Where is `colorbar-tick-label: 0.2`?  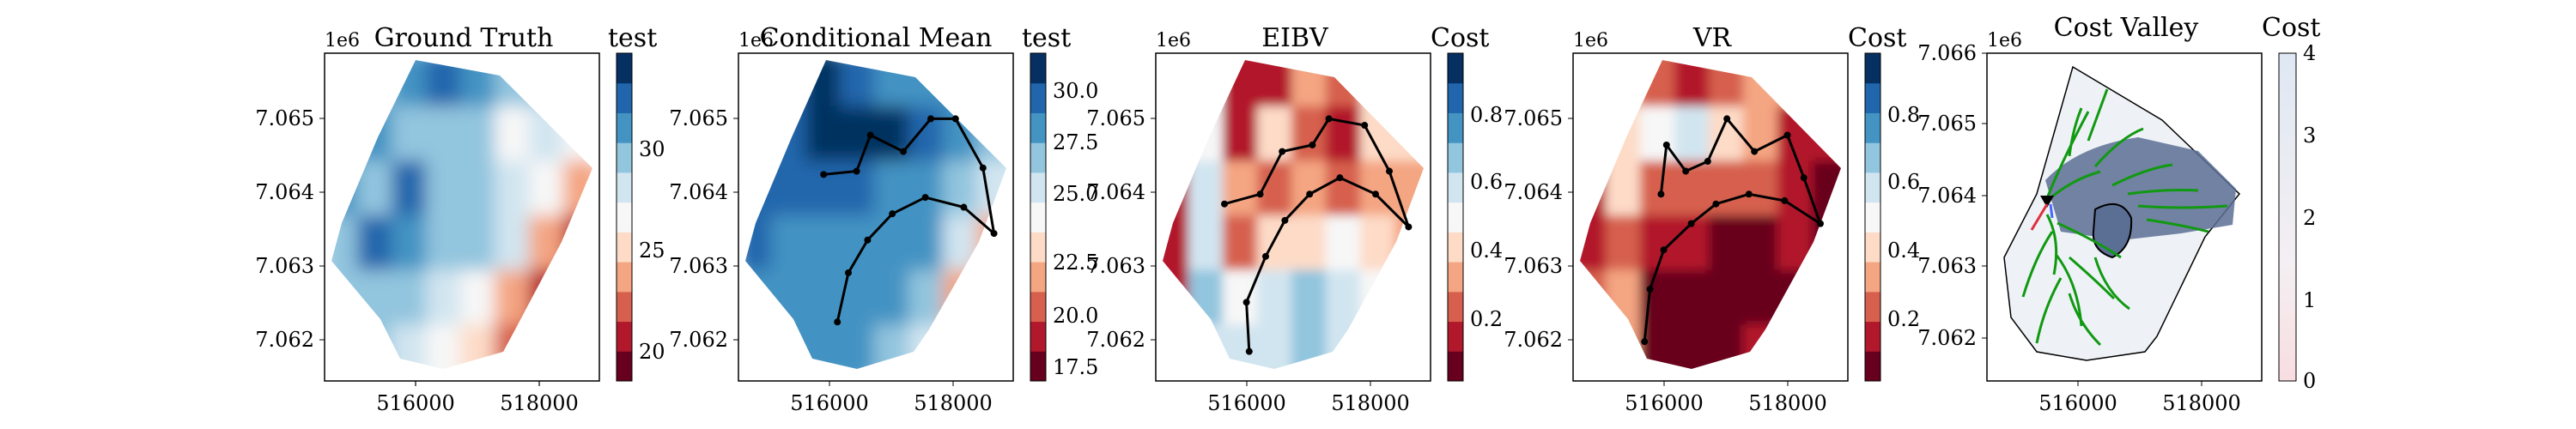
colorbar-tick-label: 0.2 is located at coordinates (1903, 319).